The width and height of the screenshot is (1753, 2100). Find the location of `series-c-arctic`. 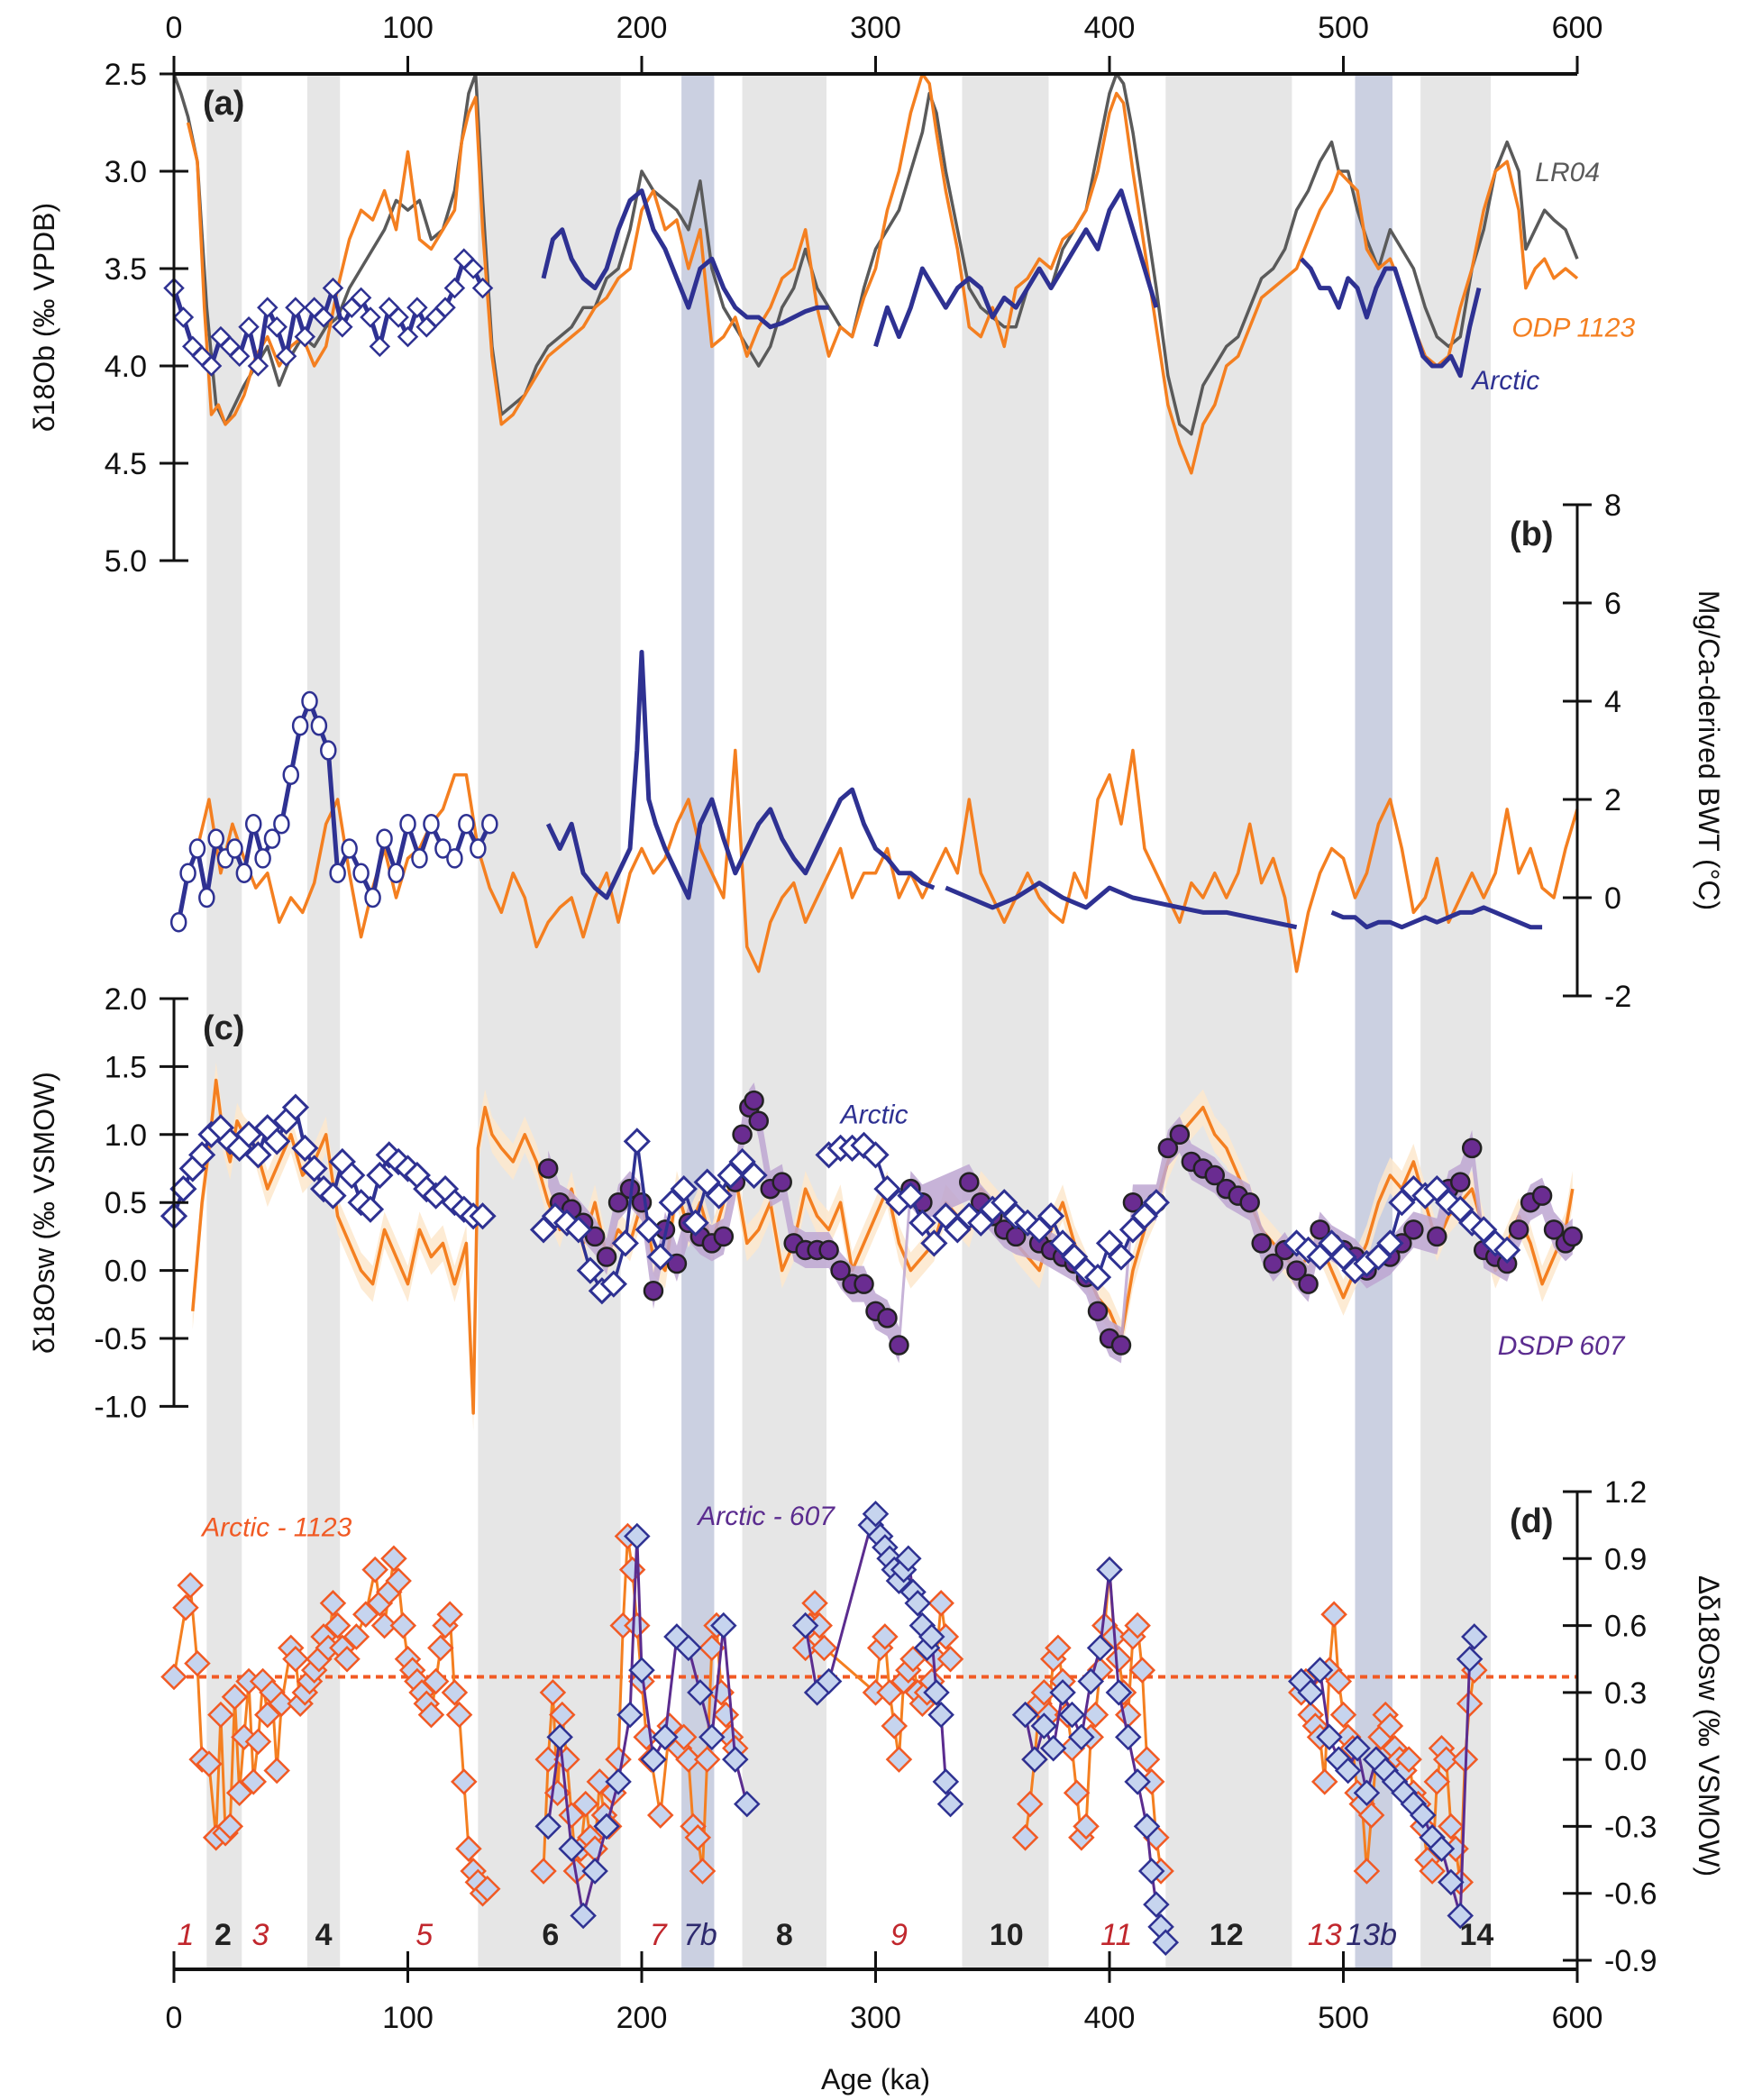

series-c-arctic is located at coordinates (329, 1161).